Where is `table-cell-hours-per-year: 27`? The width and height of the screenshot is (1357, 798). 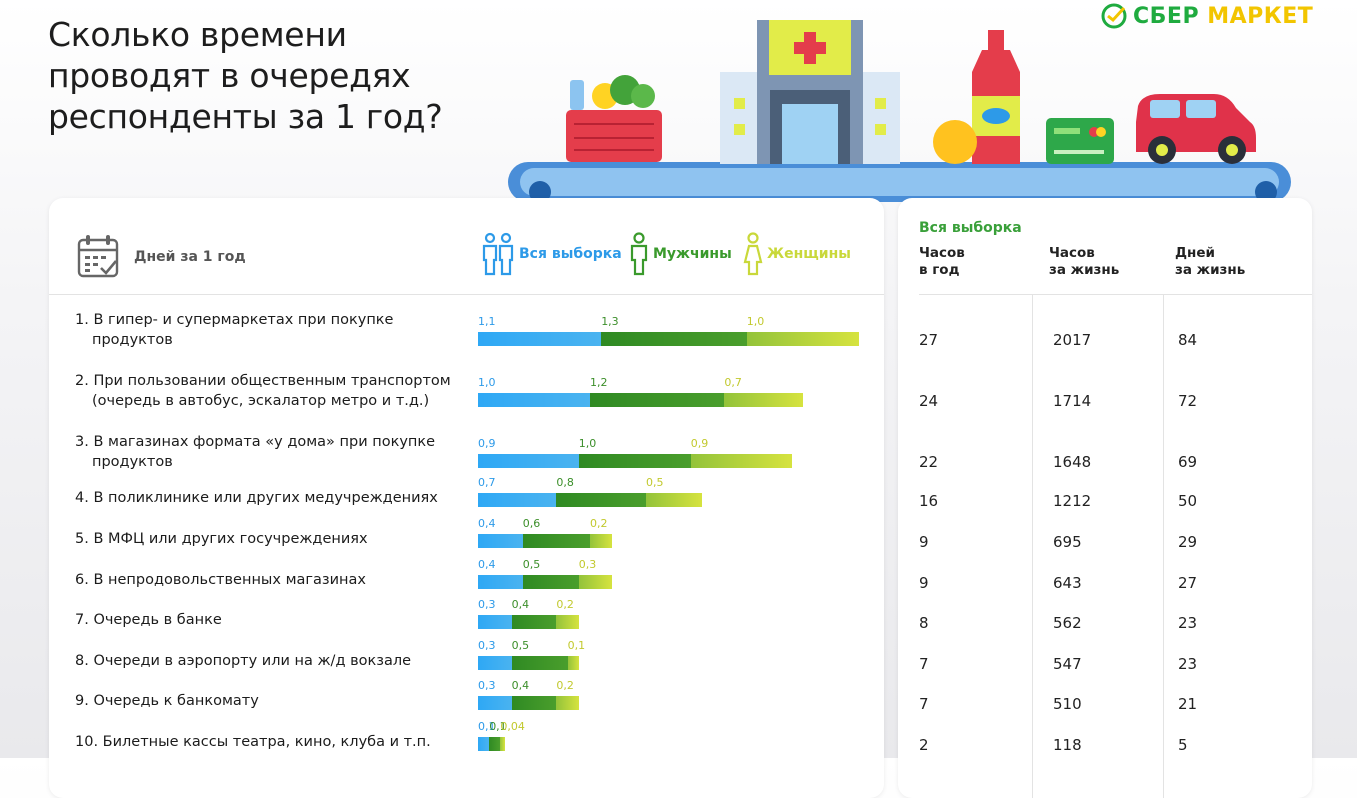
table-cell-hours-per-year: 27 is located at coordinates (929, 340).